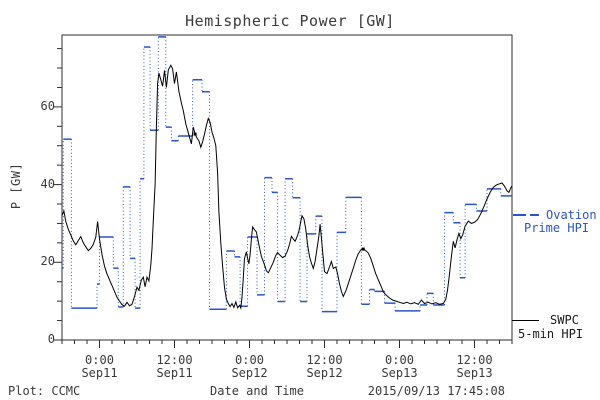 The width and height of the screenshot is (600, 400). Describe the element at coordinates (474, 366) in the screenshot. I see `x-tick-label: 12:00 Sep13` at that location.